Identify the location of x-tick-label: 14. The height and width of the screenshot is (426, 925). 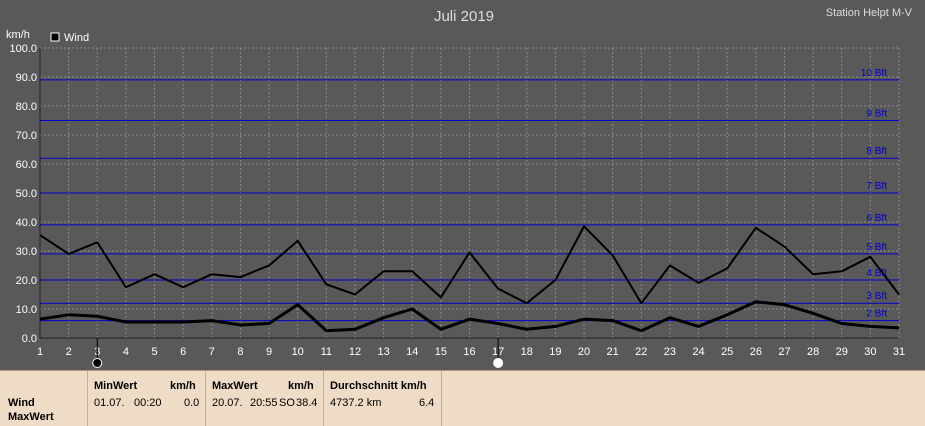
(412, 352).